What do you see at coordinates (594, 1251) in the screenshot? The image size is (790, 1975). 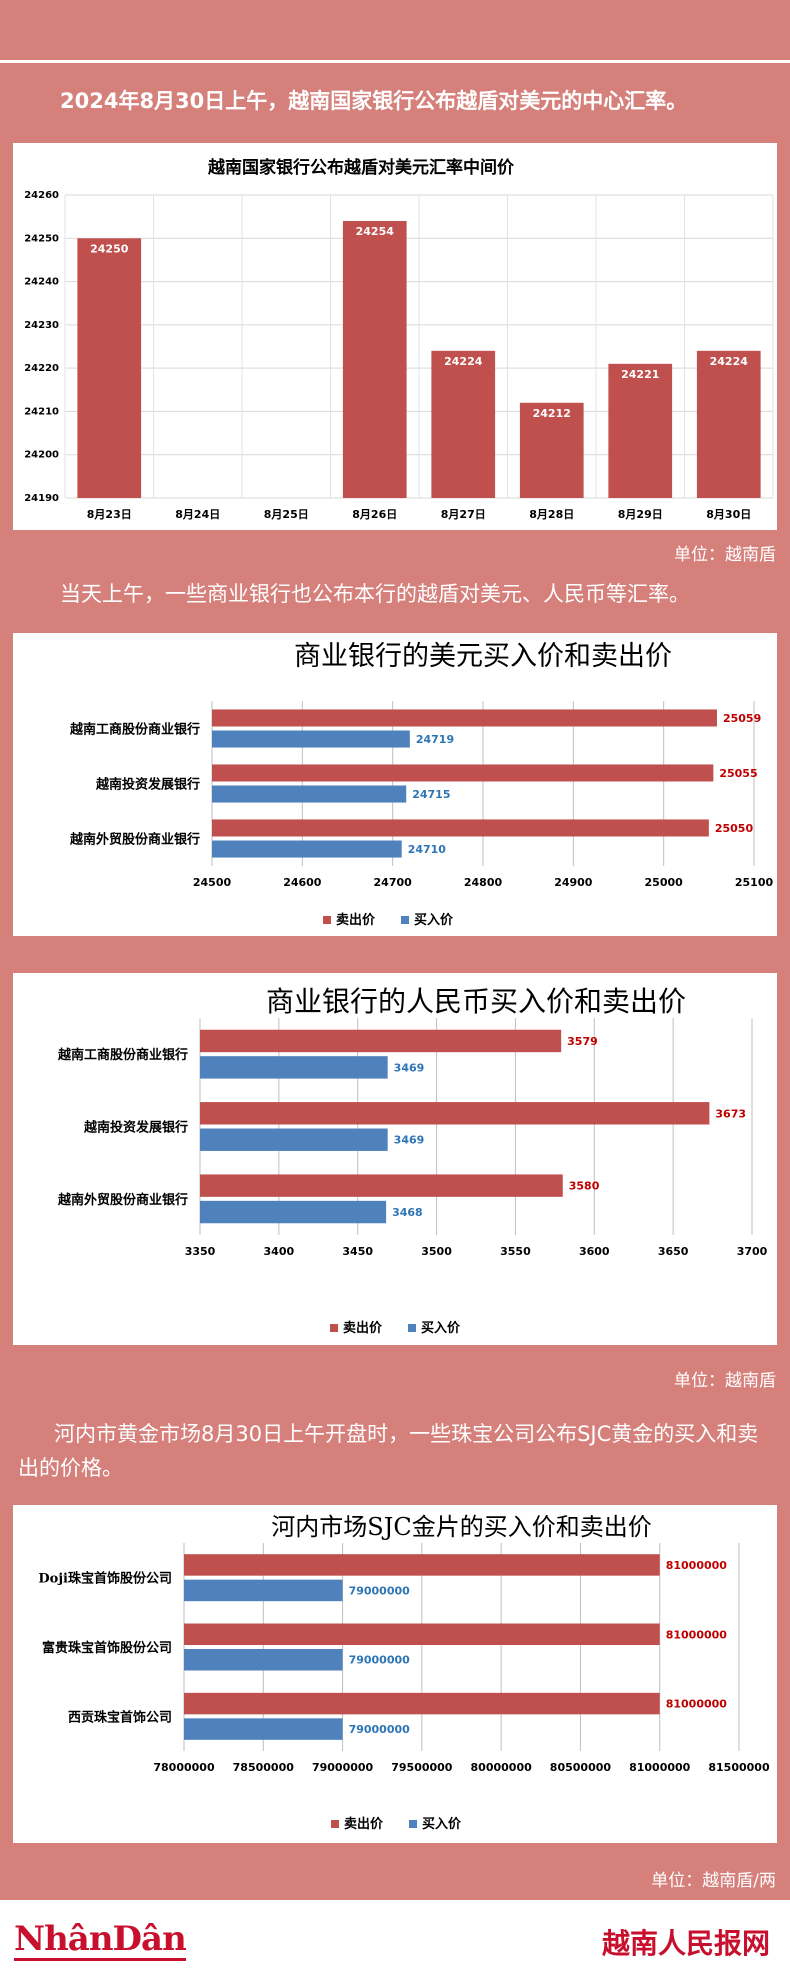 I see `x-tick-label: 3600` at bounding box center [594, 1251].